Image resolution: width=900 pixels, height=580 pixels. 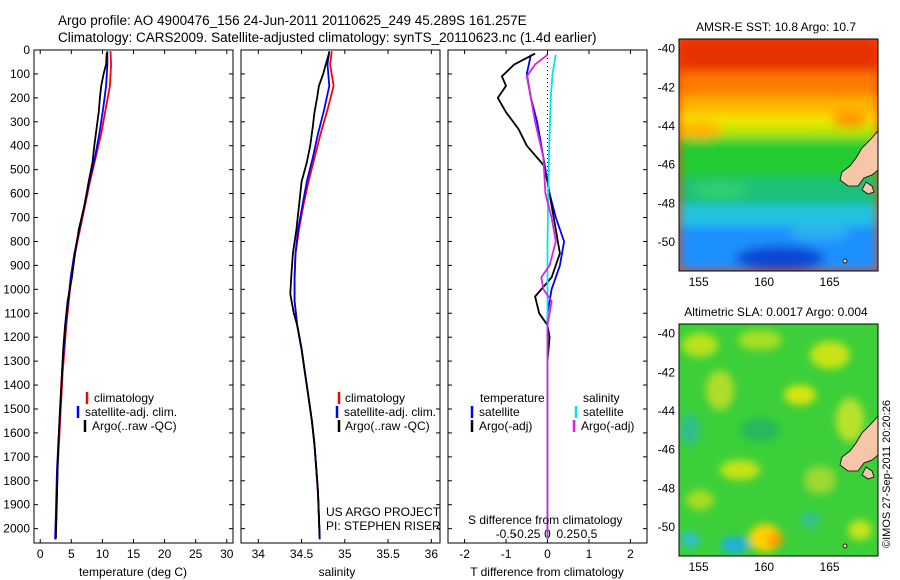 I want to click on difference-x-tick-label: -1, so click(x=506, y=554).